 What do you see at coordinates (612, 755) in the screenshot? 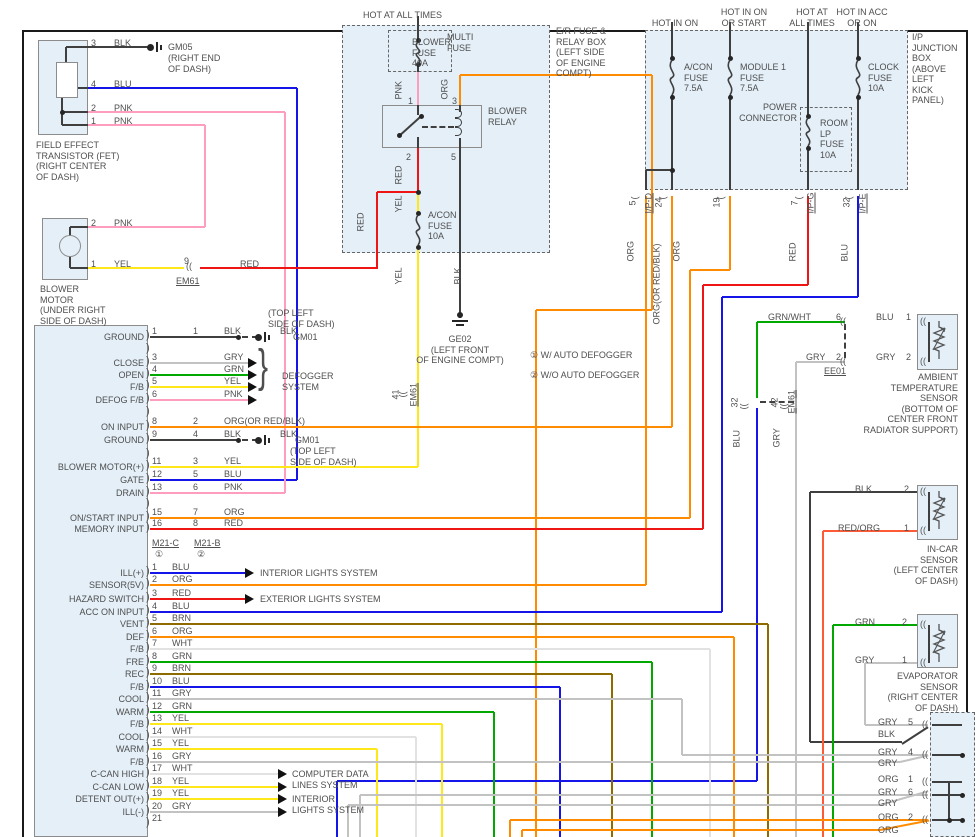
I see `wire-brn` at bounding box center [612, 755].